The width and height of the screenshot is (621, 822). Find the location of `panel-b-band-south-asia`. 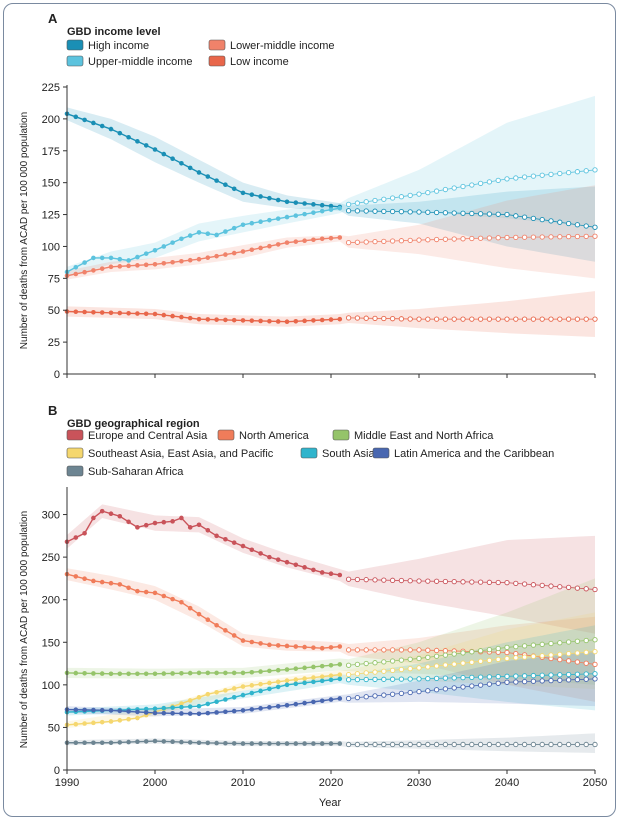

panel-b-band-south-asia is located at coordinates (331, 670).